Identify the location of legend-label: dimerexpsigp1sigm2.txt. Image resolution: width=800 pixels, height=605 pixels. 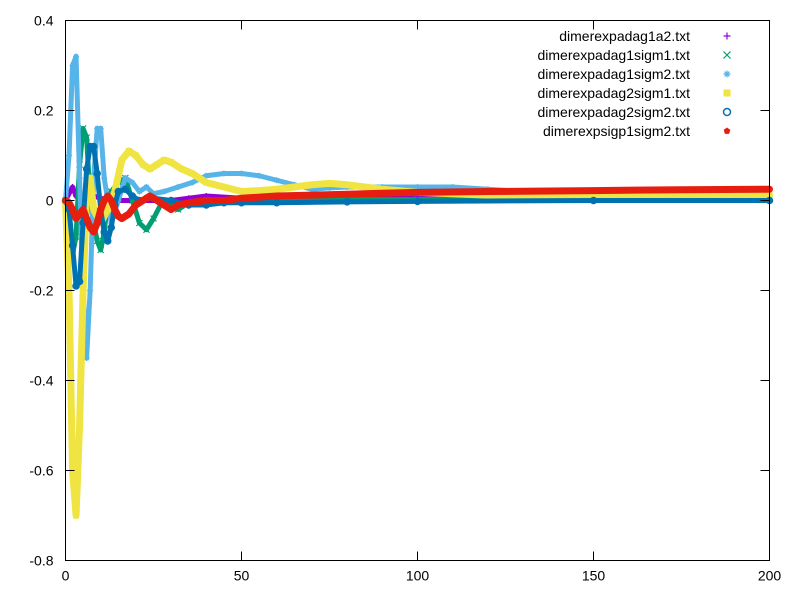
(616, 131).